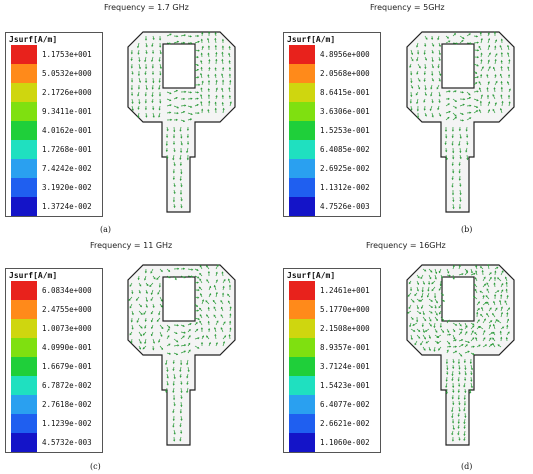  What do you see at coordinates (67, 206) in the screenshot?
I see `legend-value: 1.3724e-002` at bounding box center [67, 206].